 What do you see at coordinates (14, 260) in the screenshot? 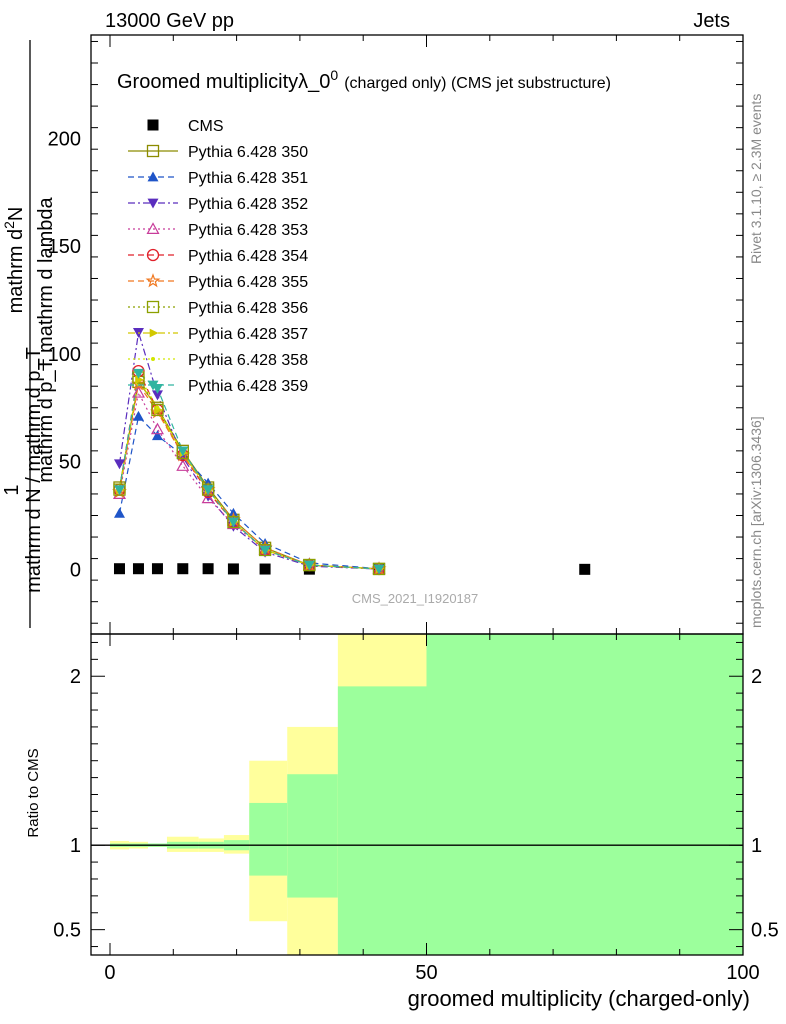
I see `ylabel-numerator: mathrm d2N` at bounding box center [14, 260].